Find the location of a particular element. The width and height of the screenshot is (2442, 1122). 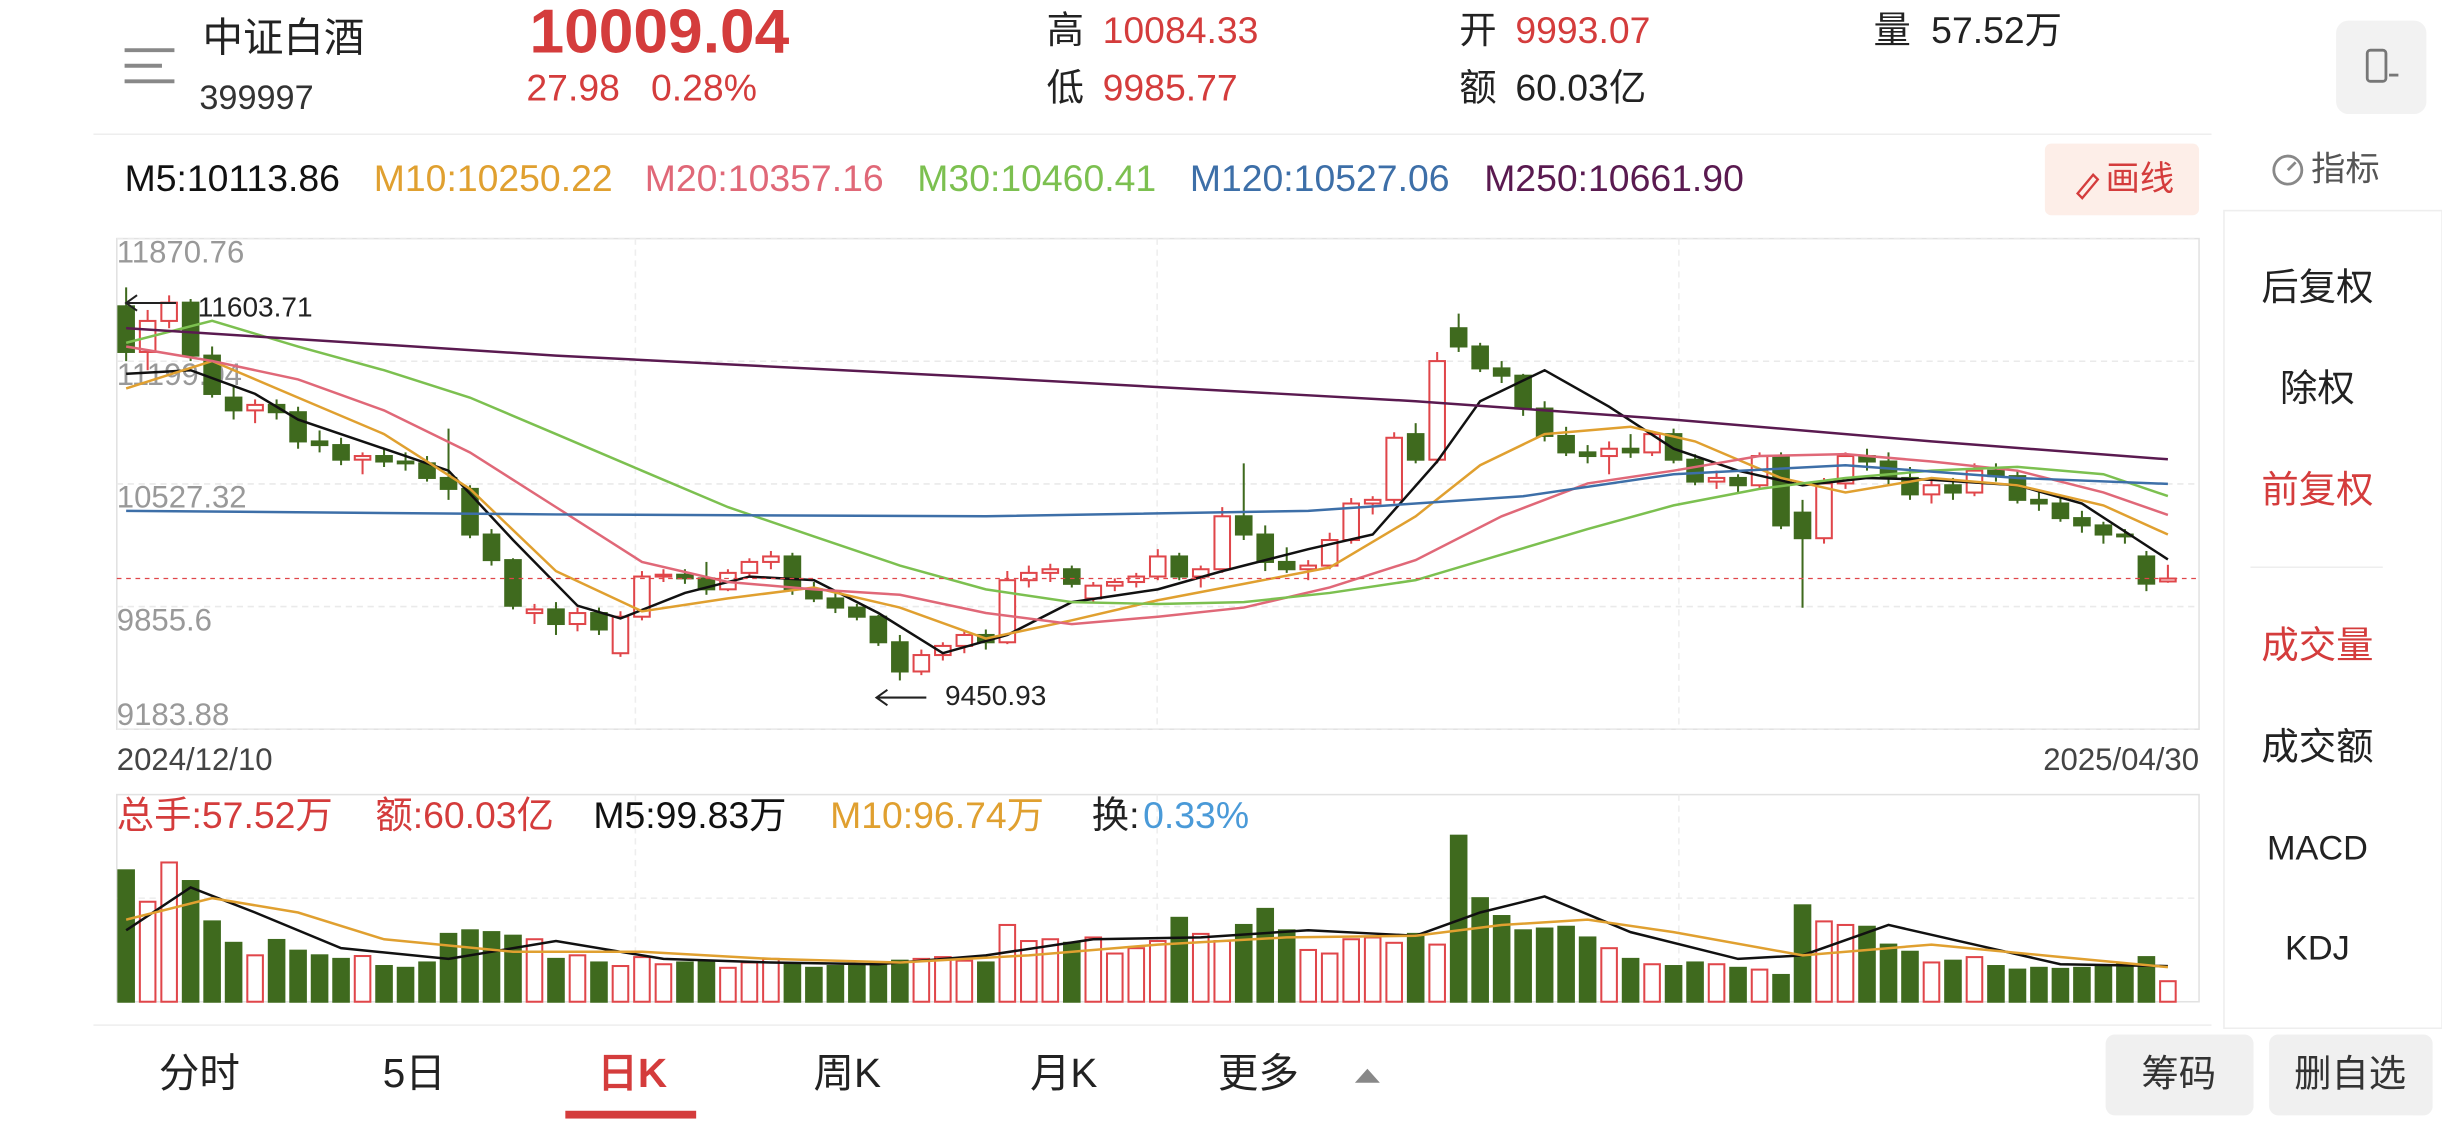

high: 10084.33 is located at coordinates (1181, 30).